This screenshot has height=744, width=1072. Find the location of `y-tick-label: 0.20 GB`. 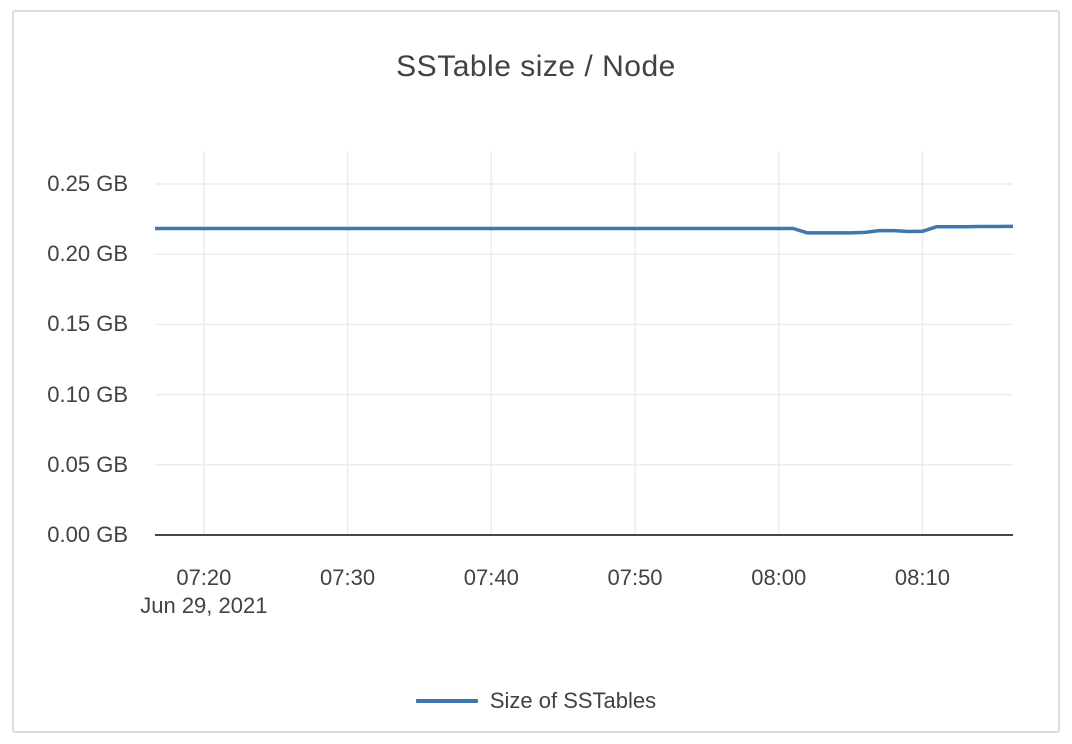

y-tick-label: 0.20 GB is located at coordinates (87, 254).